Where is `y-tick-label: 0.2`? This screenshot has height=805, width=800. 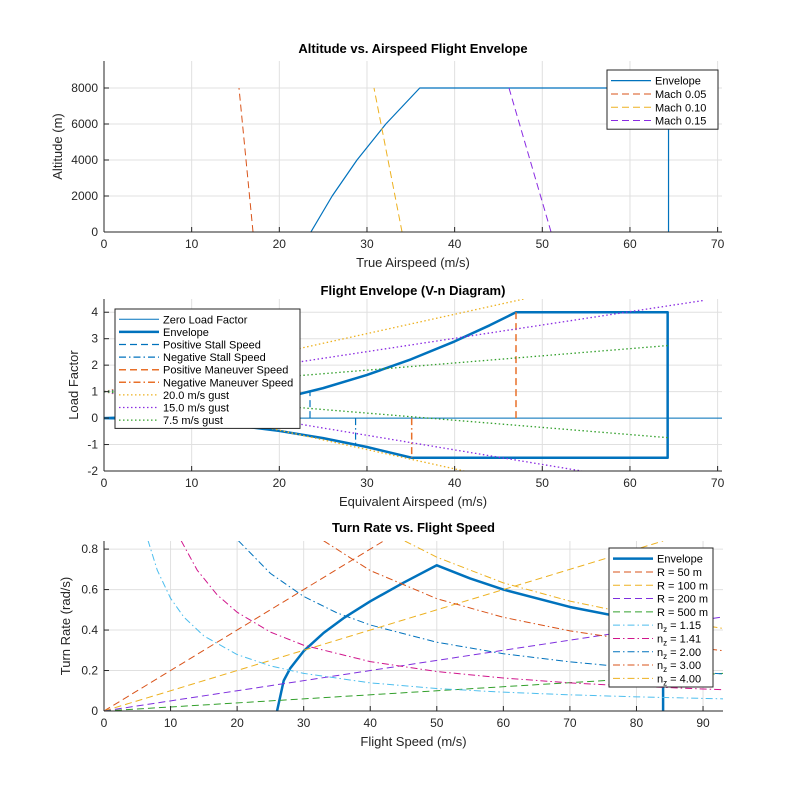
y-tick-label: 0.2 is located at coordinates (89, 671).